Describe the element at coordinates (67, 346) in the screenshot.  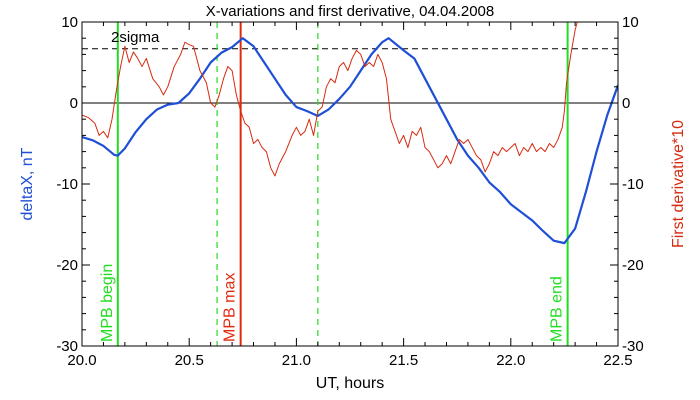
I see `y-tick-label-left: -30` at that location.